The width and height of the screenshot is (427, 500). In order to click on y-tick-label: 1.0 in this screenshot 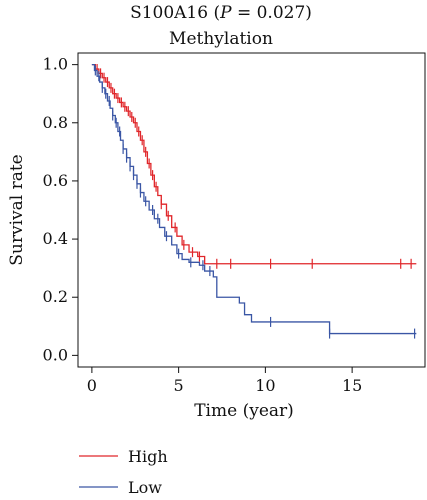, I will do `click(55, 64)`.